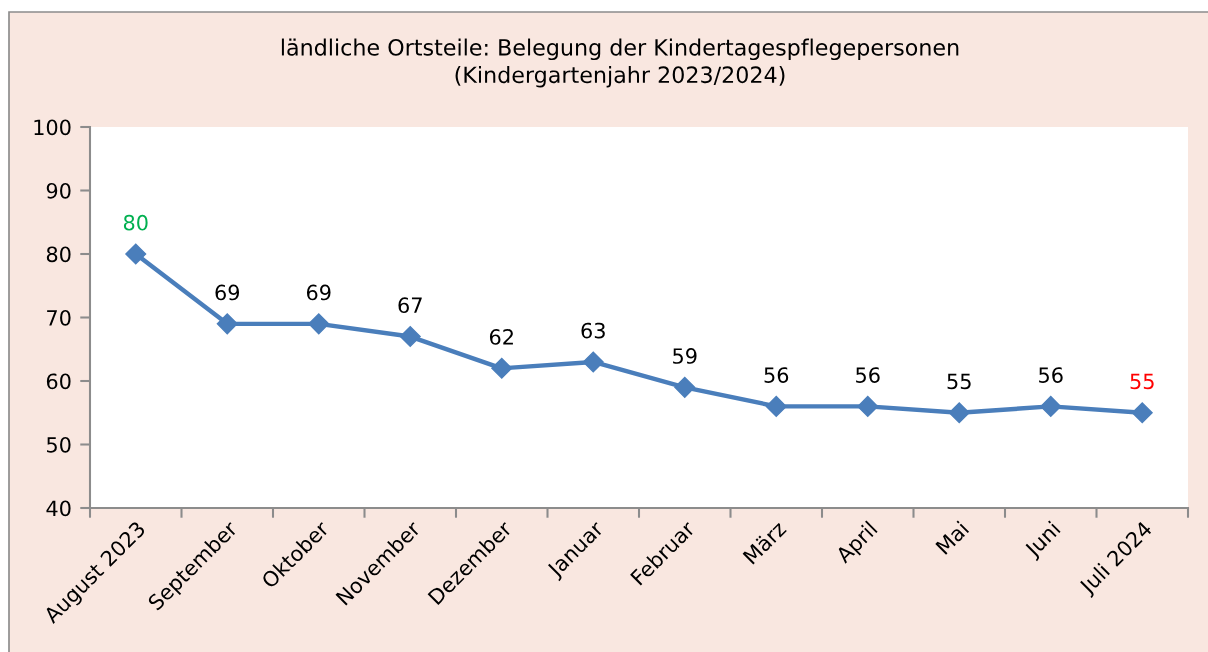 The height and width of the screenshot is (652, 1208). Describe the element at coordinates (59, 317) in the screenshot. I see `y-tick-label: 70` at that location.